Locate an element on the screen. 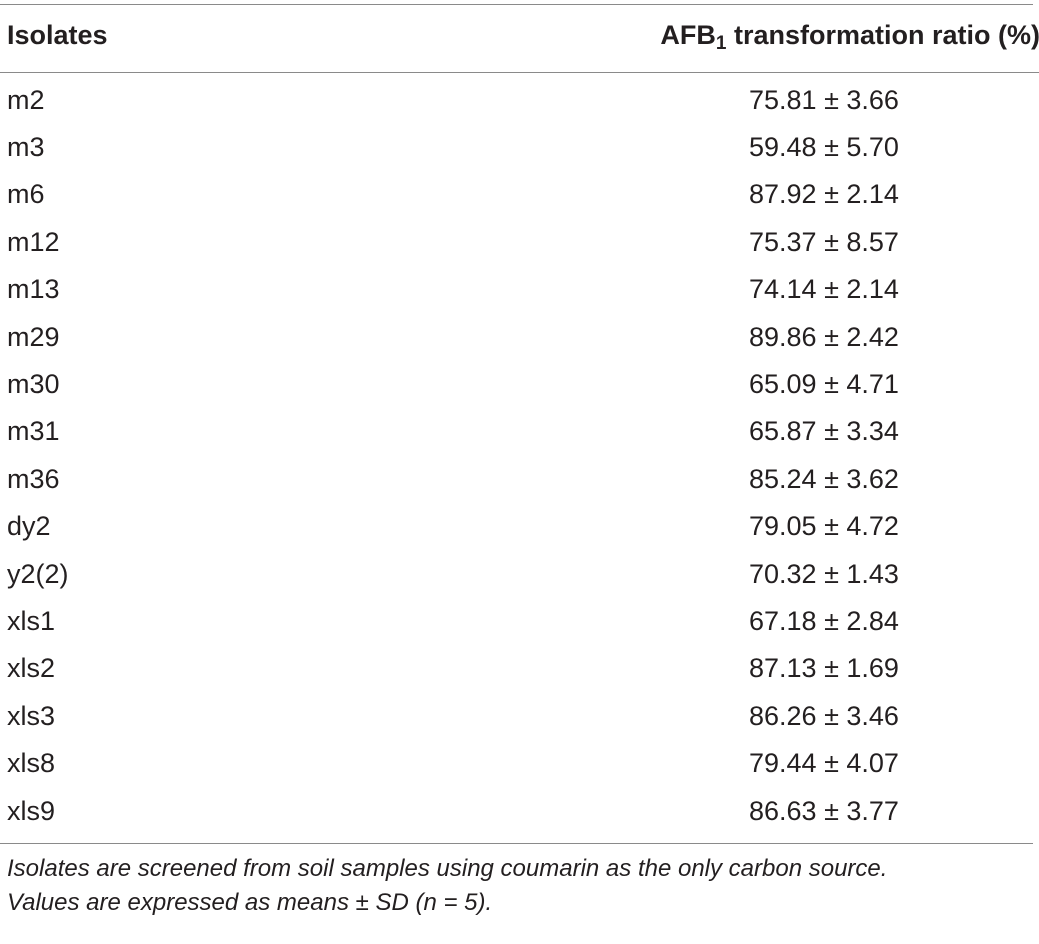 This screenshot has height=944, width=1039. table-row: m6 87.92 ± 2.14 is located at coordinates (519, 194).